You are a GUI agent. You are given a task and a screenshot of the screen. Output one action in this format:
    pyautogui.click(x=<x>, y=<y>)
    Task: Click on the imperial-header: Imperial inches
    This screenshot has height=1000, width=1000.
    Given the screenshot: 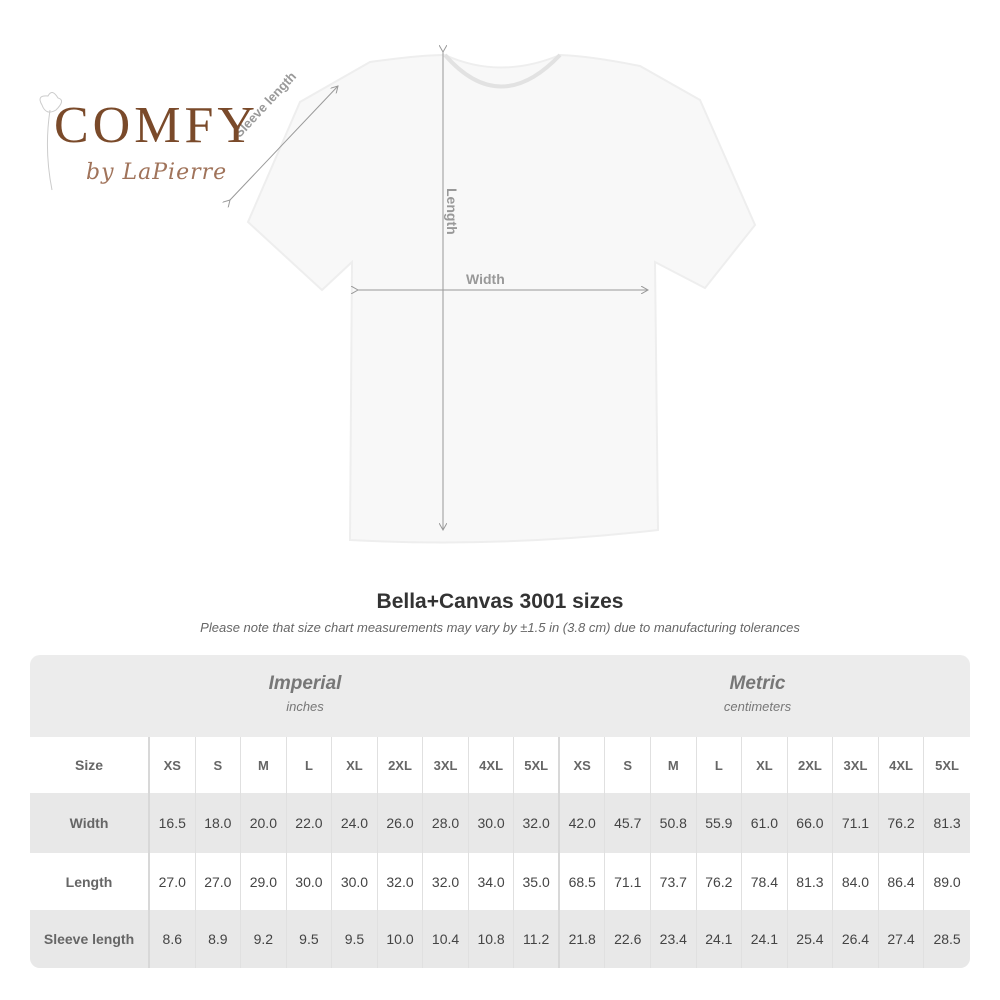 What is the action you would take?
    pyautogui.click(x=305, y=696)
    